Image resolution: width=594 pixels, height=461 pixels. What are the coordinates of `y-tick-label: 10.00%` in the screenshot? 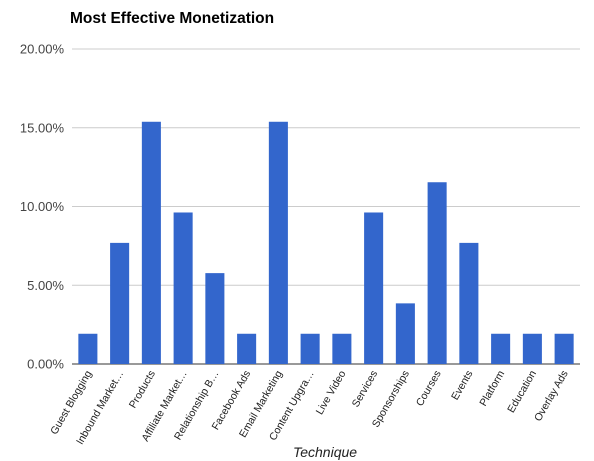 It's located at (42, 206).